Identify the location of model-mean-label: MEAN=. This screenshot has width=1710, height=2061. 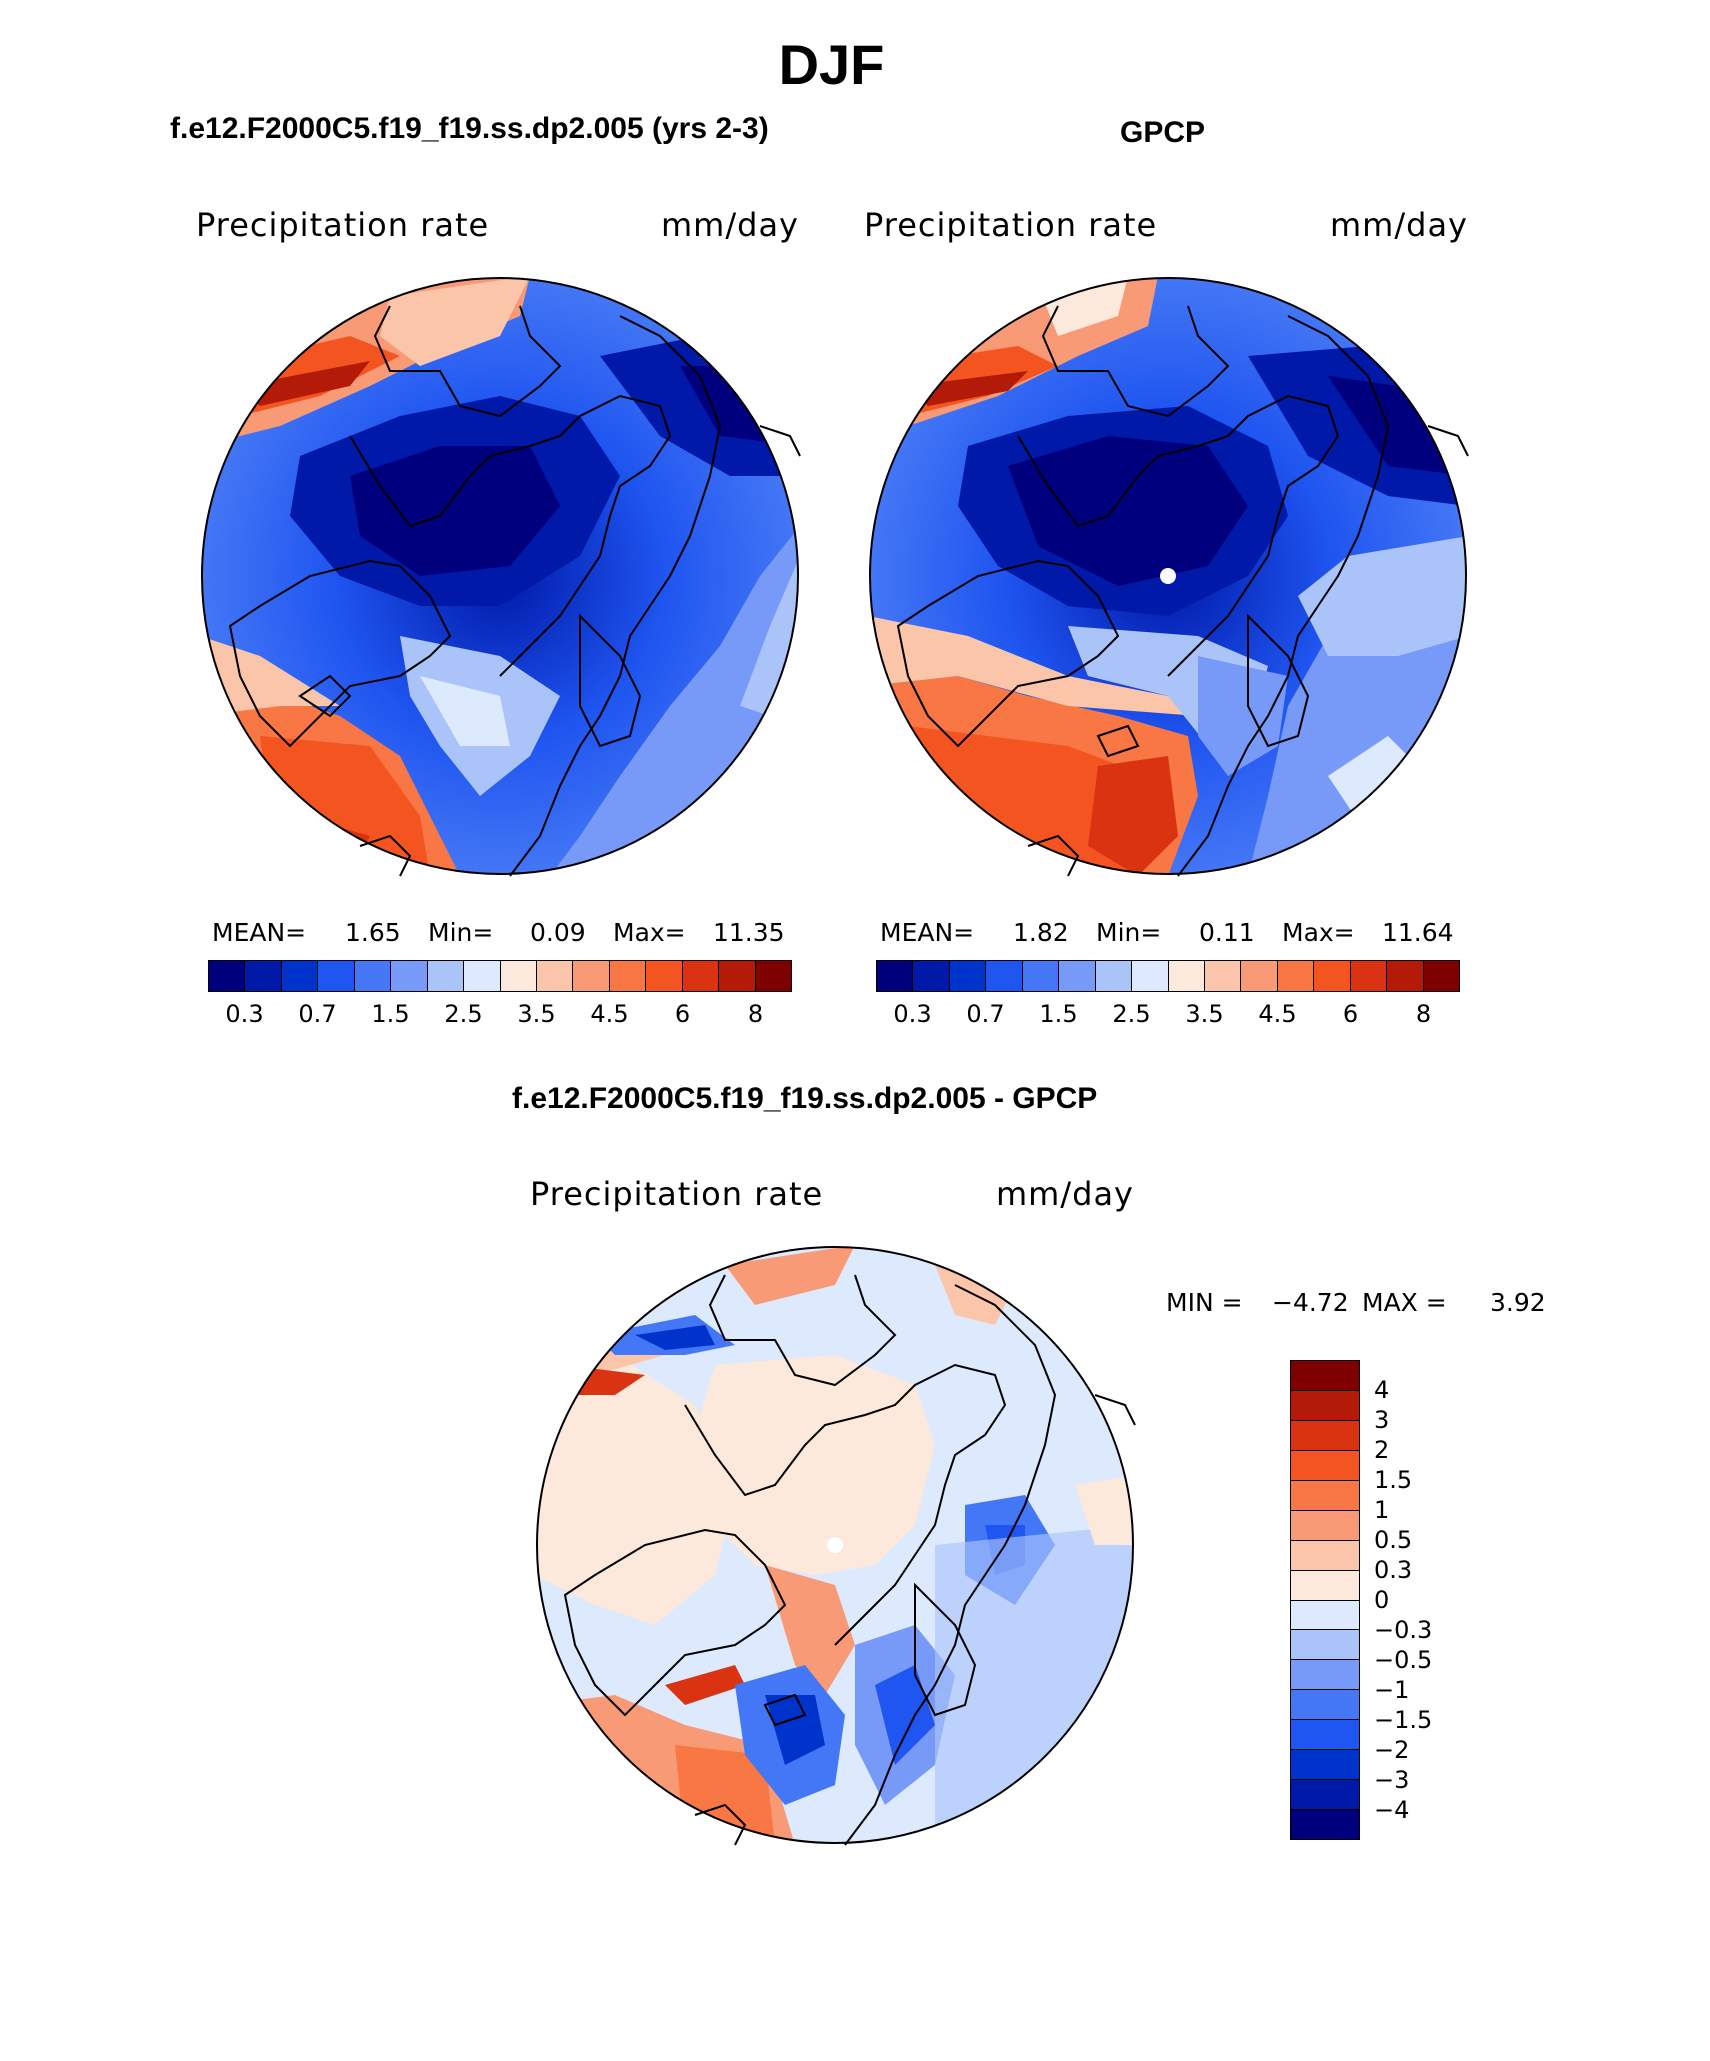
(259, 932).